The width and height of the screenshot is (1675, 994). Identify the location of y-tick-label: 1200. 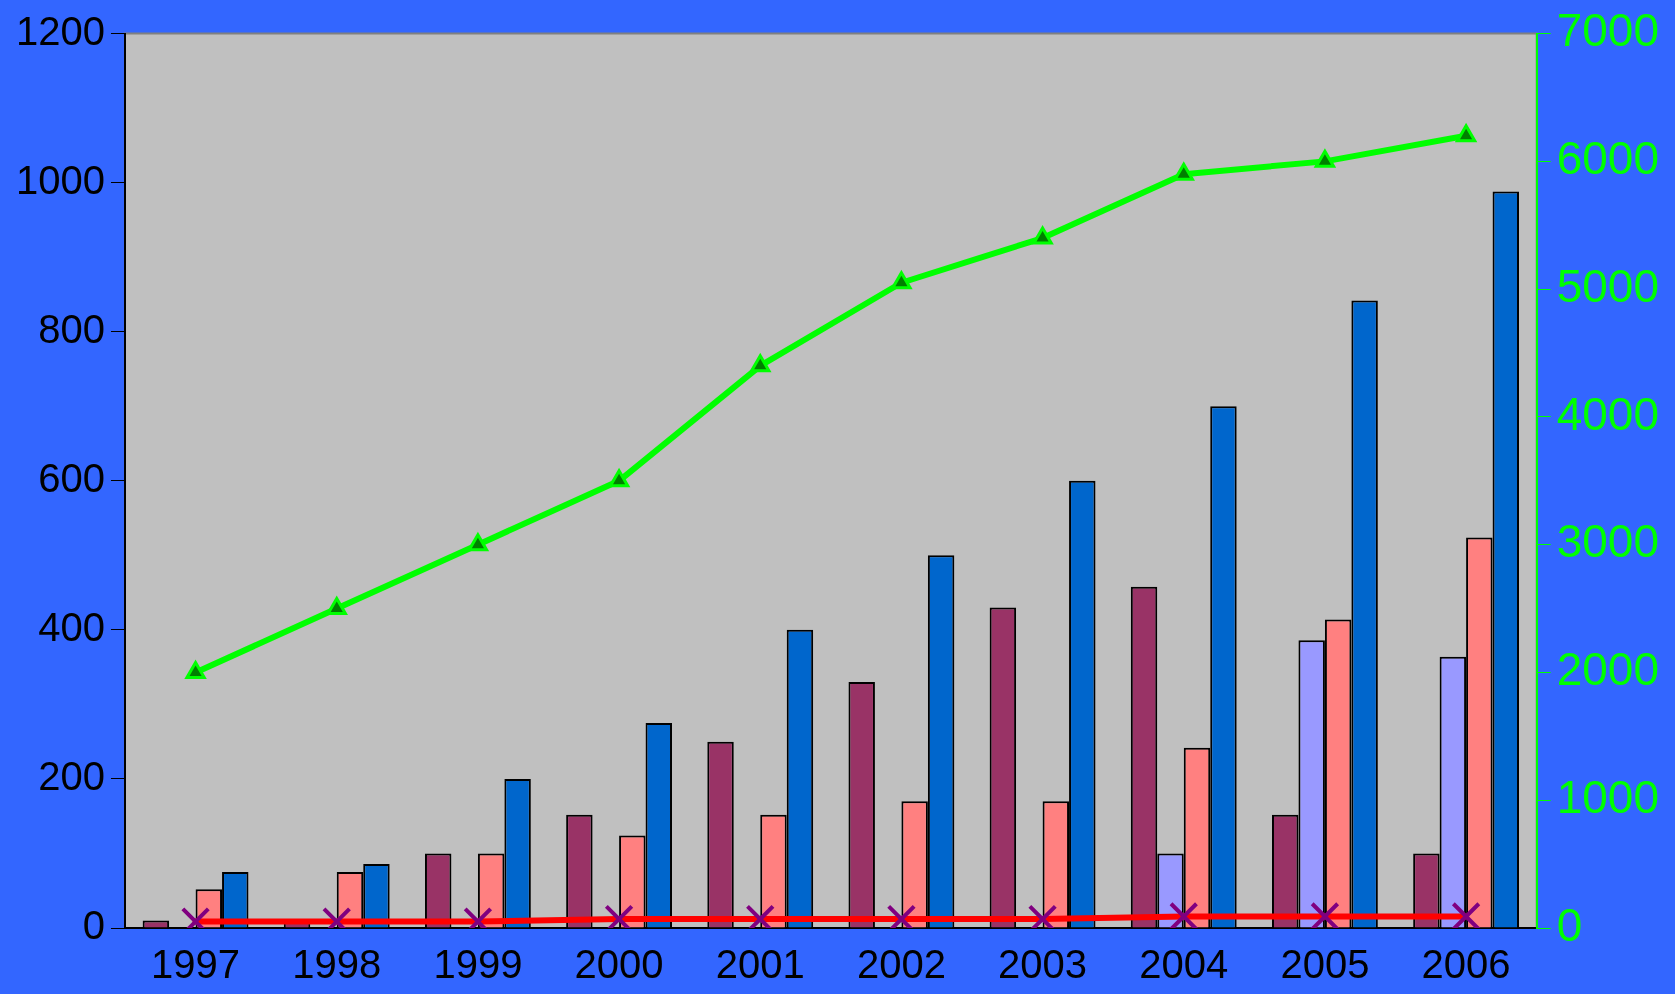
(60, 30).